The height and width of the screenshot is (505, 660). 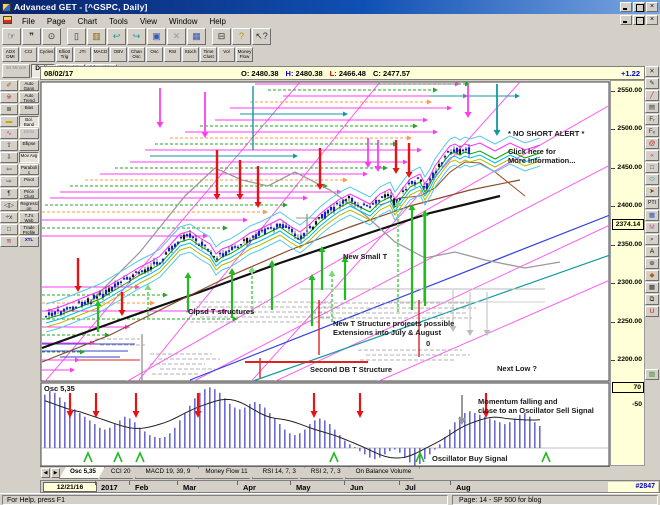 What do you see at coordinates (46, 54) in the screenshot?
I see `study-cycles: Cycles` at bounding box center [46, 54].